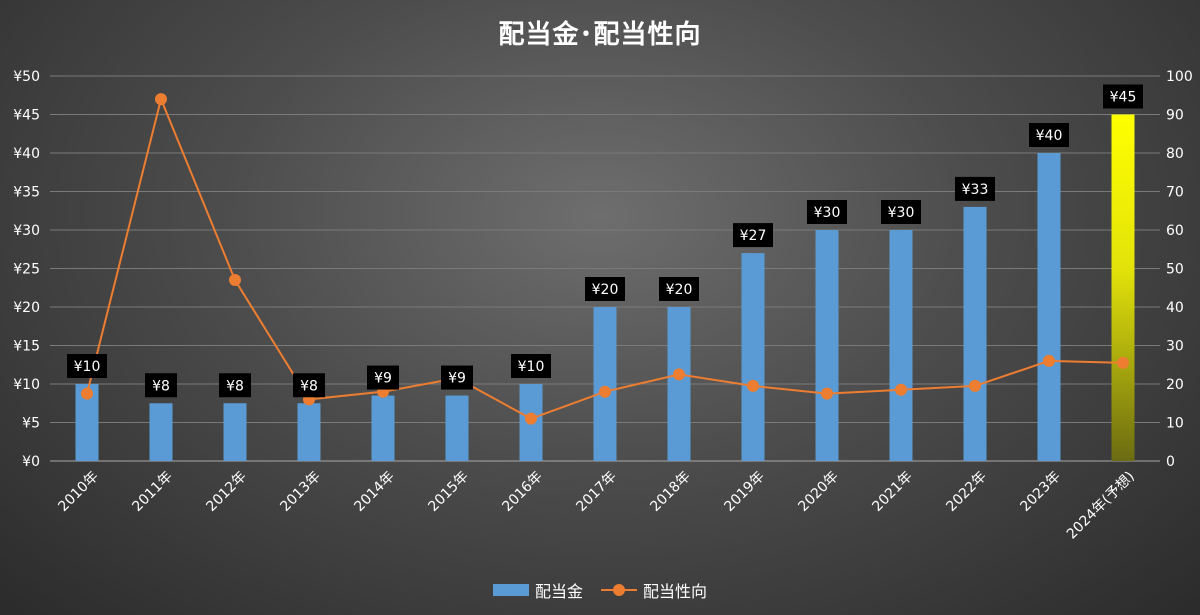  What do you see at coordinates (26, 193) in the screenshot?
I see `y-left-tick-label: ¥35` at bounding box center [26, 193].